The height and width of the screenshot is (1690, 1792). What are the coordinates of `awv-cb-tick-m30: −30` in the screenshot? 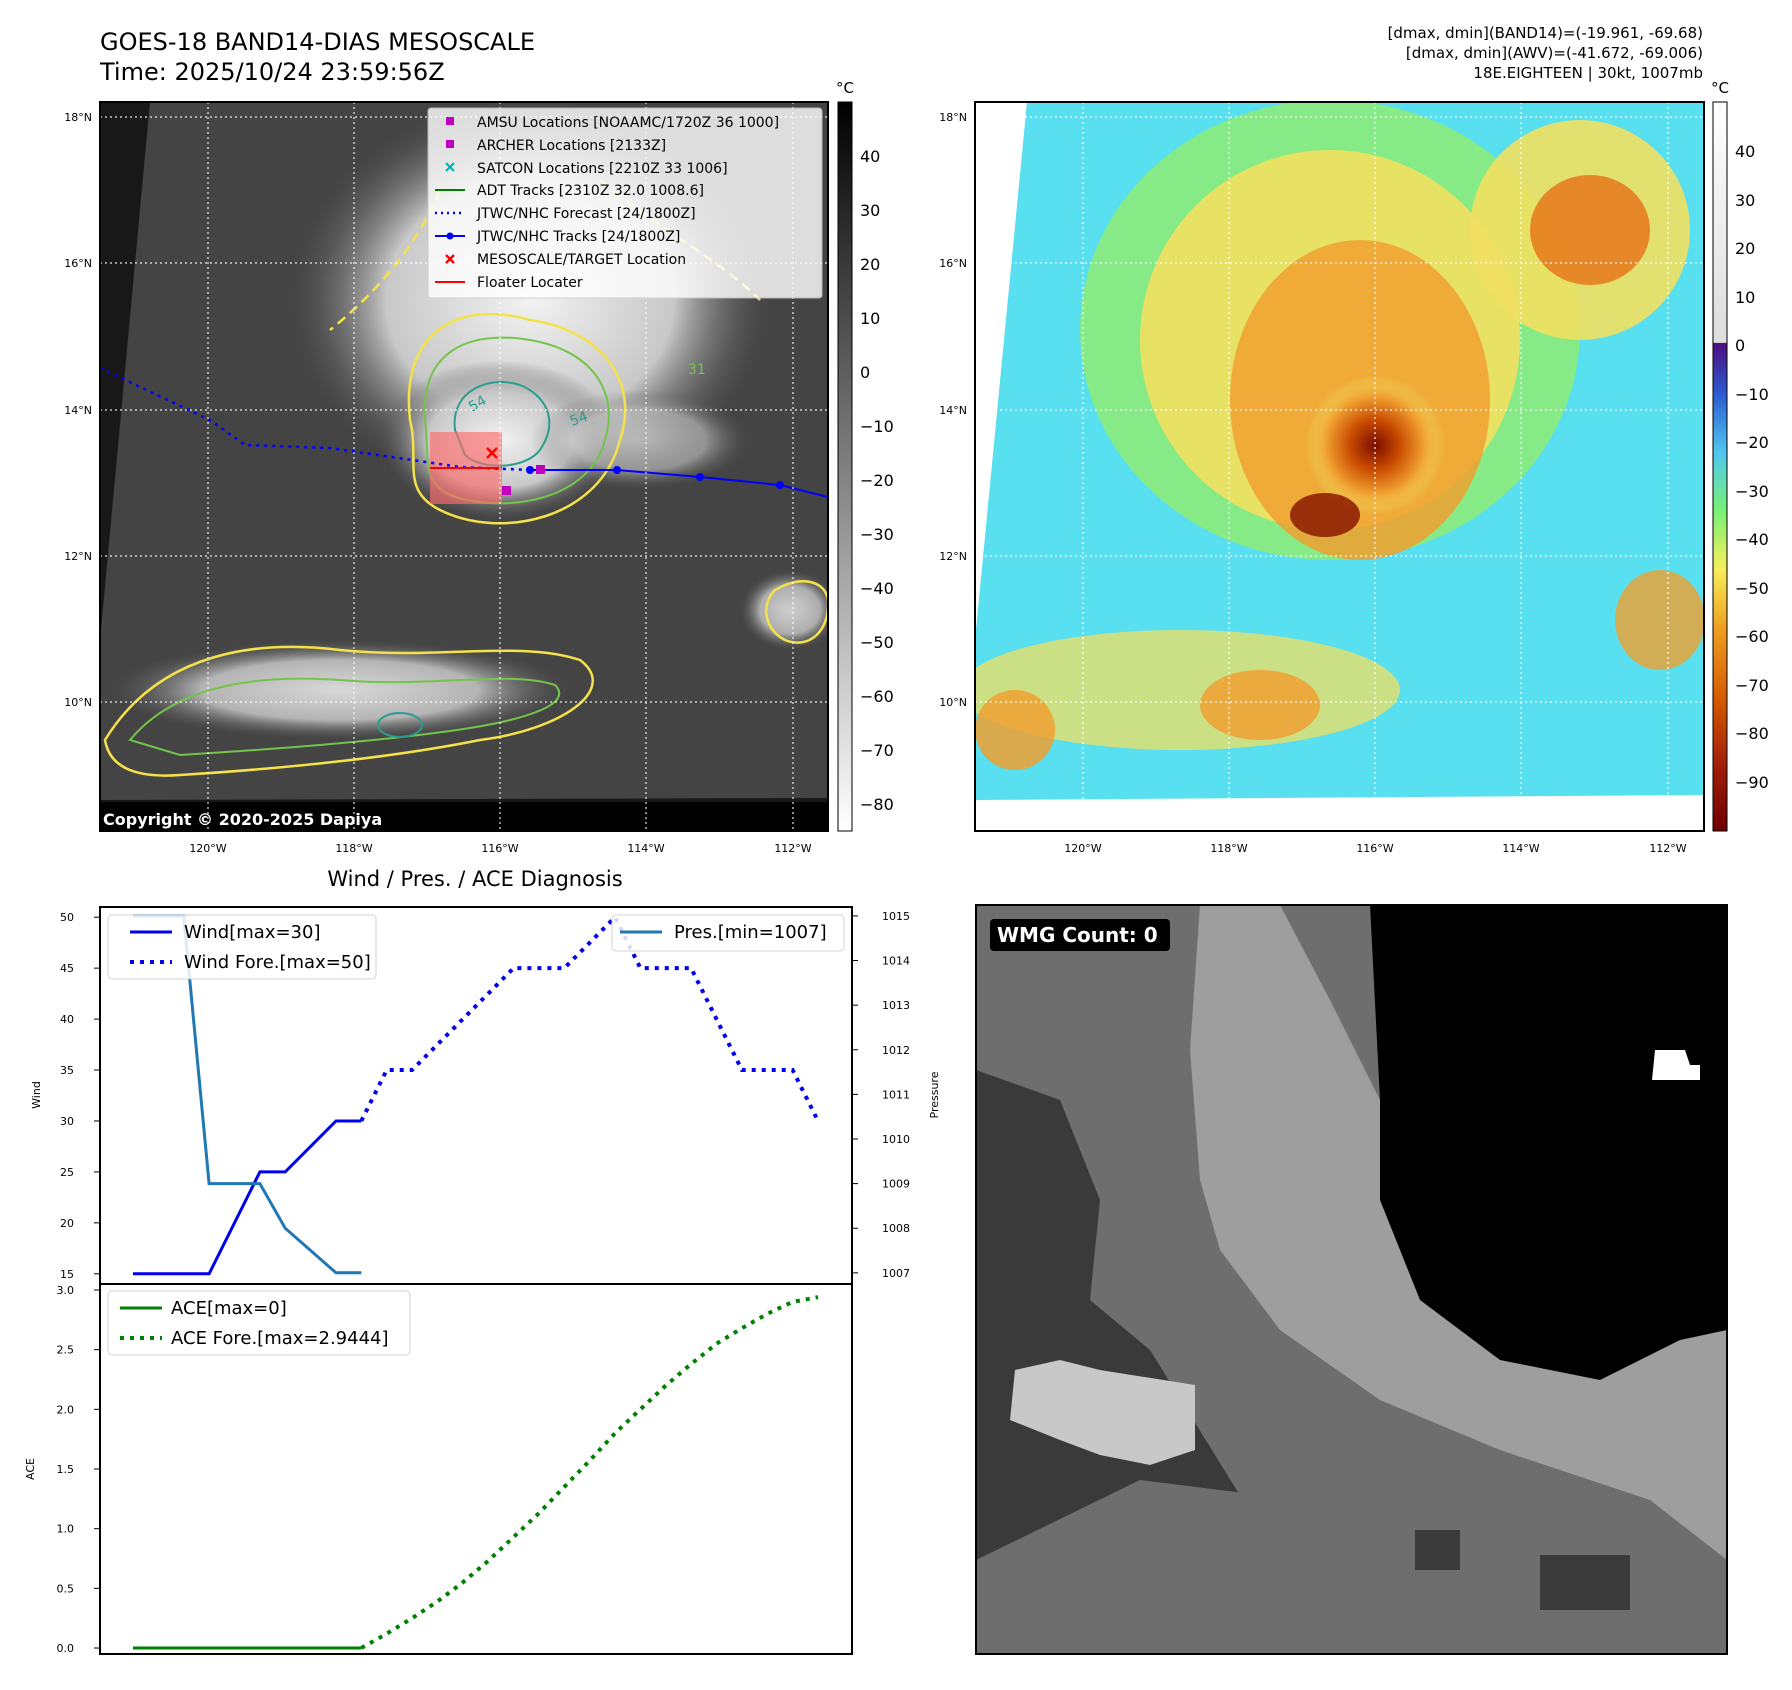 It's located at (1752, 491).